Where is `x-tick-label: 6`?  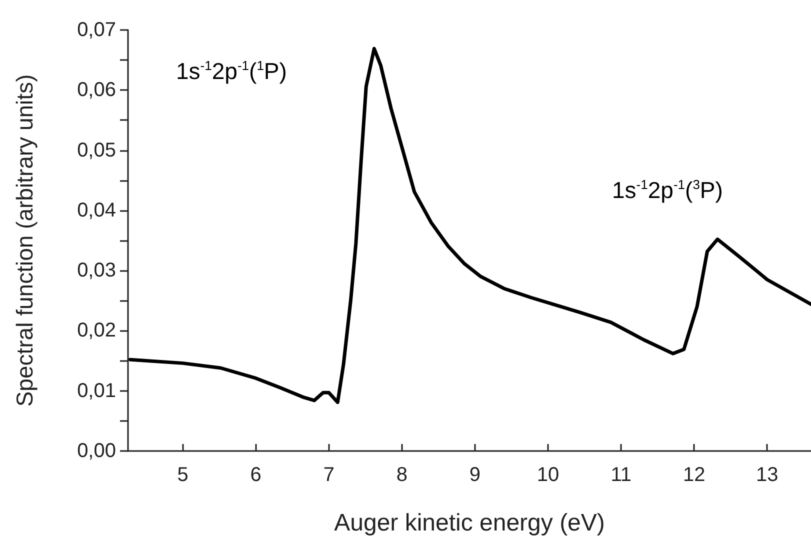
x-tick-label: 6 is located at coordinates (256, 475).